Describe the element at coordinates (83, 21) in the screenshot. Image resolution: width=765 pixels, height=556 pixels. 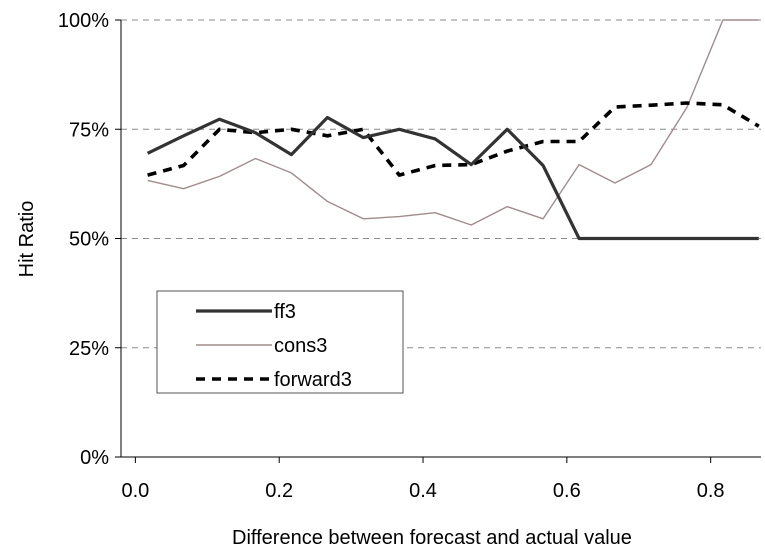
I see `y-tick-label: 100%` at that location.